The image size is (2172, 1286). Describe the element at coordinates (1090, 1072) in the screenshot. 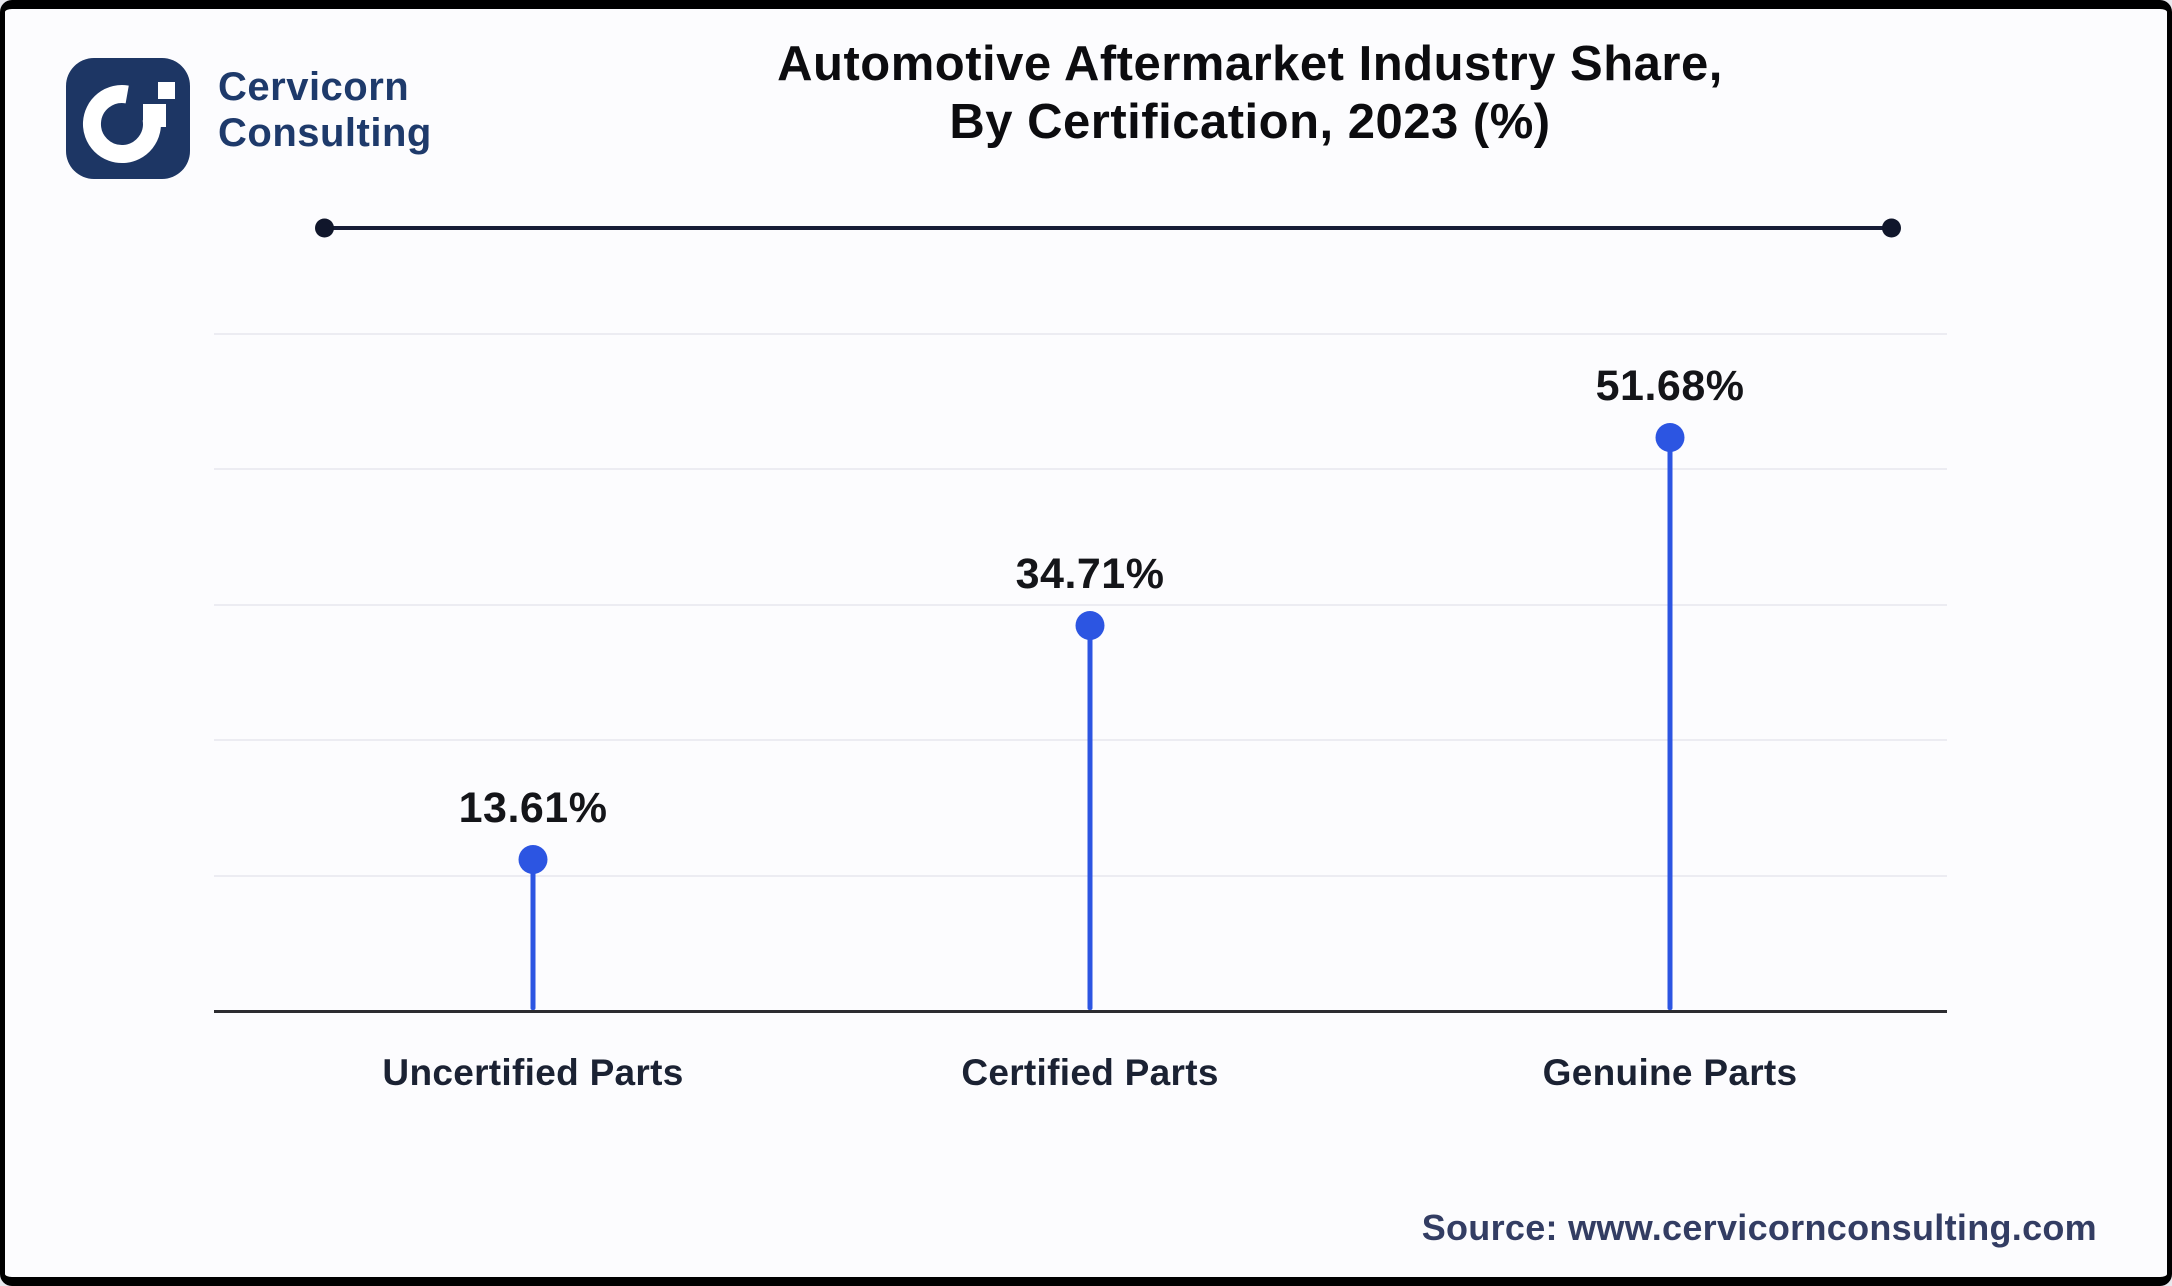

I see `category-label: Certified Parts` at that location.